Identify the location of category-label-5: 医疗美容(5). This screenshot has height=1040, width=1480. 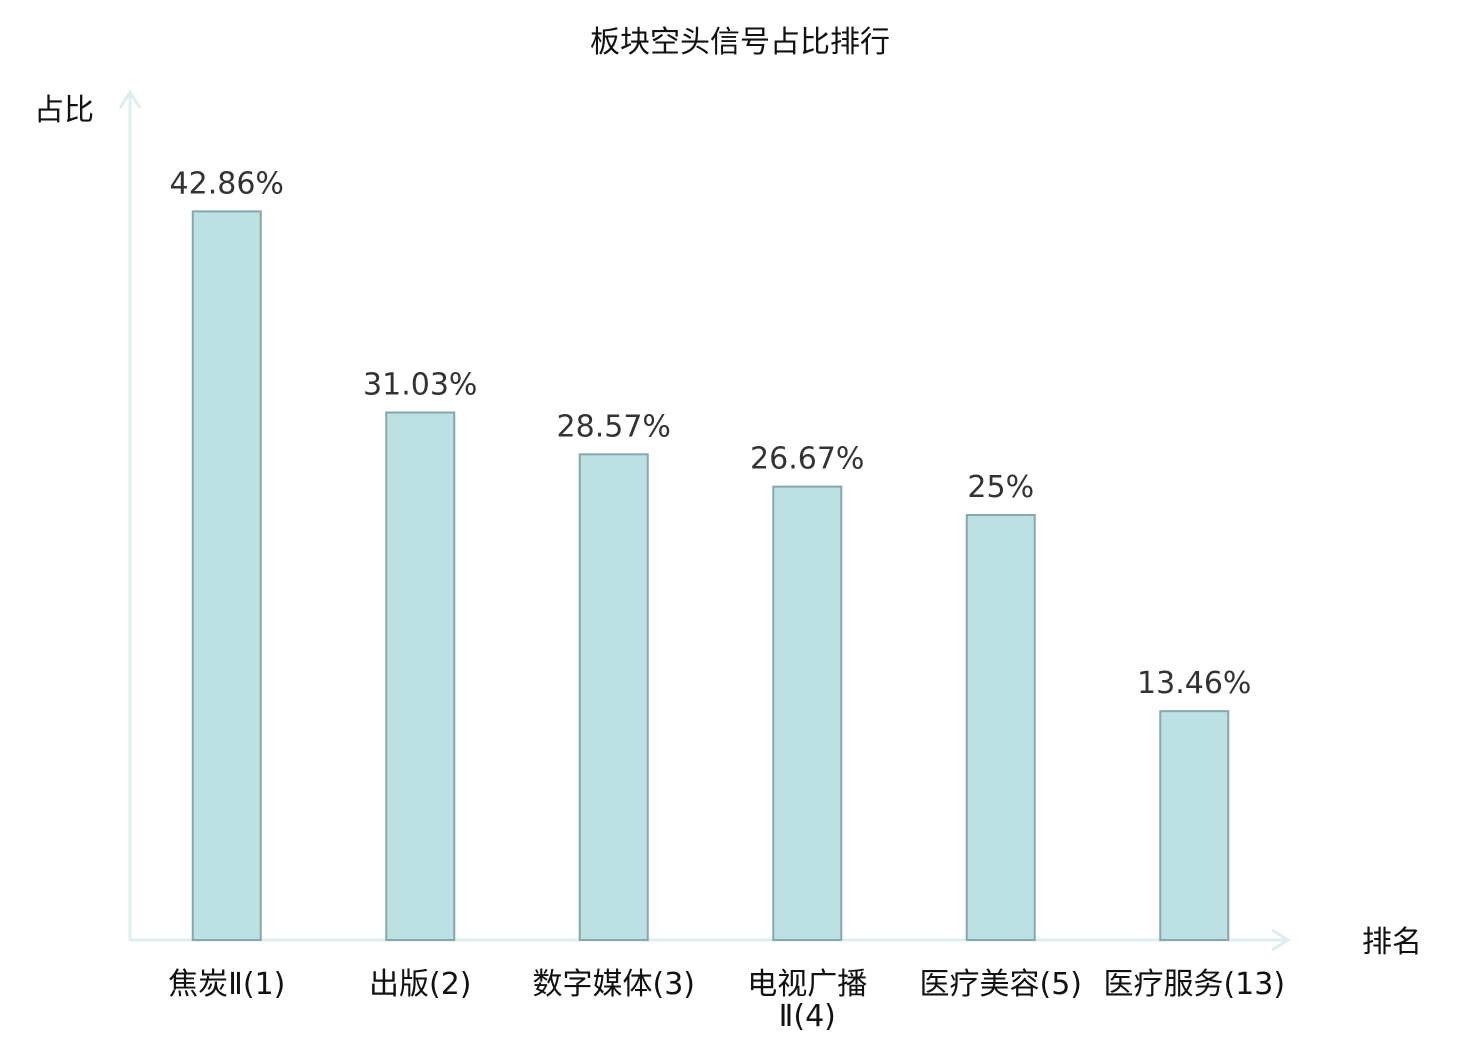
(1001, 984).